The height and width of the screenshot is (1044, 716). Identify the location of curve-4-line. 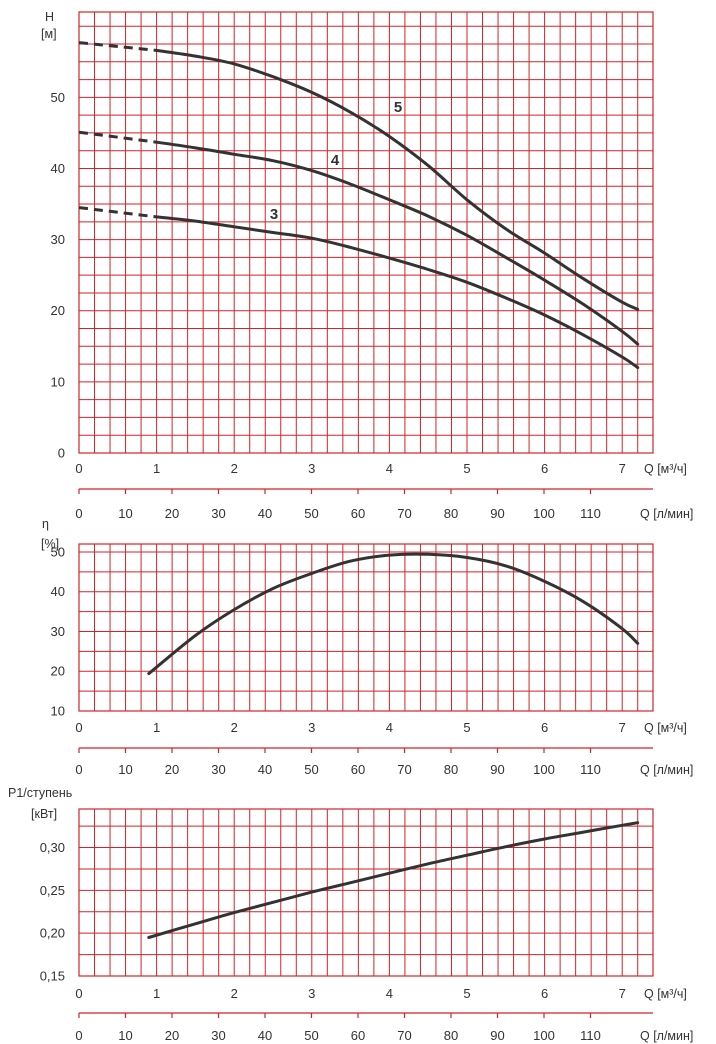
(397, 243).